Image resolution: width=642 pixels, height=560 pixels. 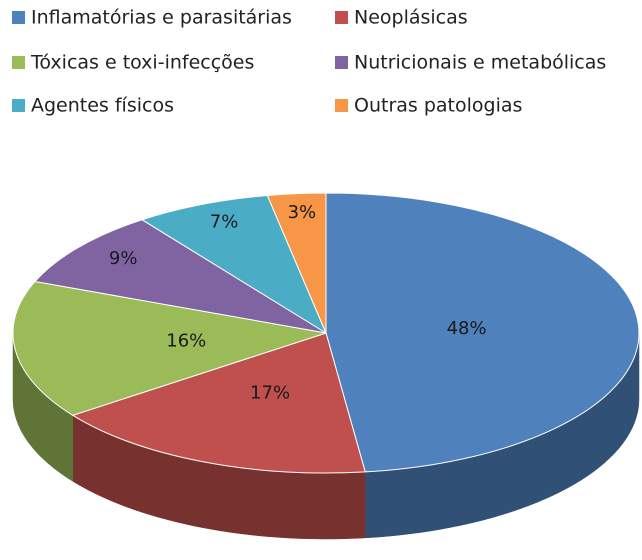 What do you see at coordinates (467, 328) in the screenshot?
I see `data-label: 48%` at bounding box center [467, 328].